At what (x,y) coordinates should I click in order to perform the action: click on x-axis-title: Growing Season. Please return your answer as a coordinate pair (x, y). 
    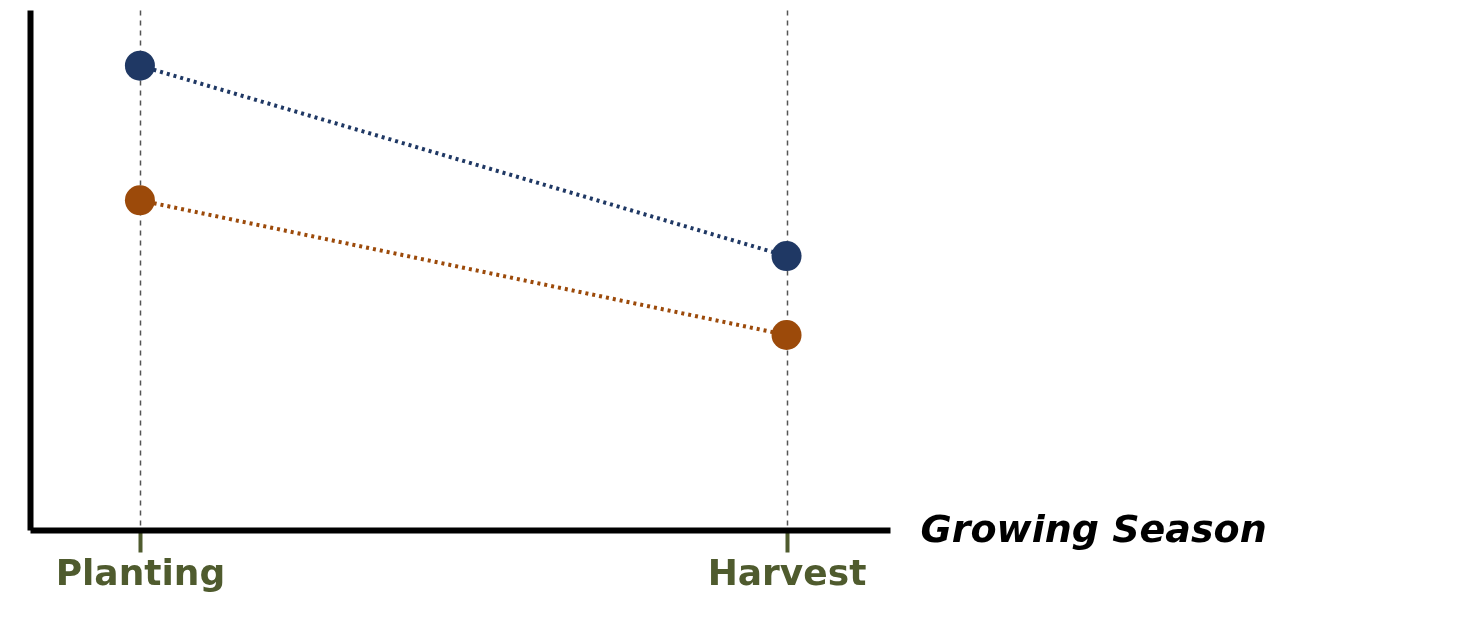
    Looking at the image, I should click on (1093, 528).